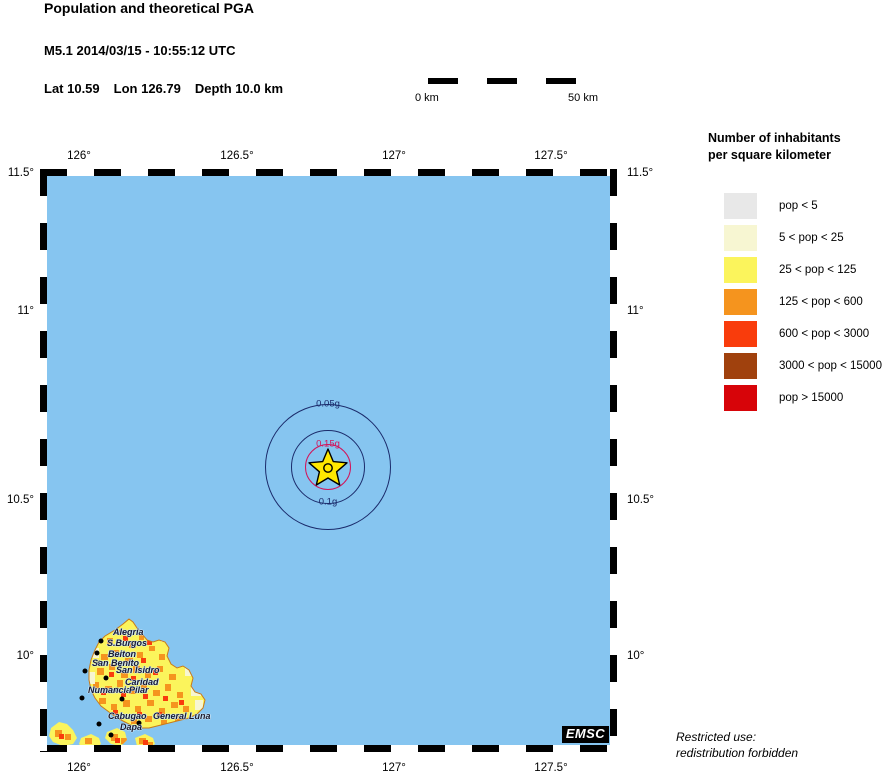  I want to click on legend-row: 25 < pop < 125, so click(800, 270).